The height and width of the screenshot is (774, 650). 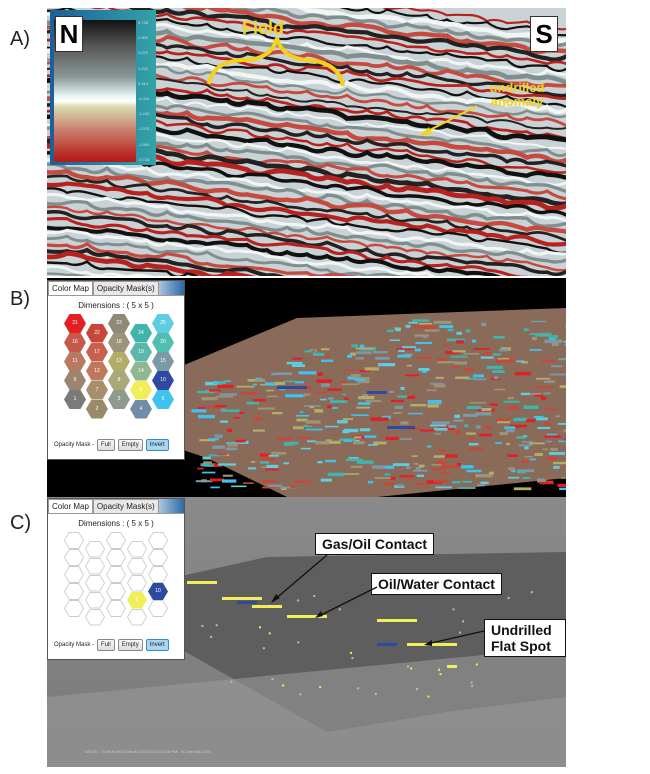 I want to click on neuron-hex: 24, so click(x=141, y=333).